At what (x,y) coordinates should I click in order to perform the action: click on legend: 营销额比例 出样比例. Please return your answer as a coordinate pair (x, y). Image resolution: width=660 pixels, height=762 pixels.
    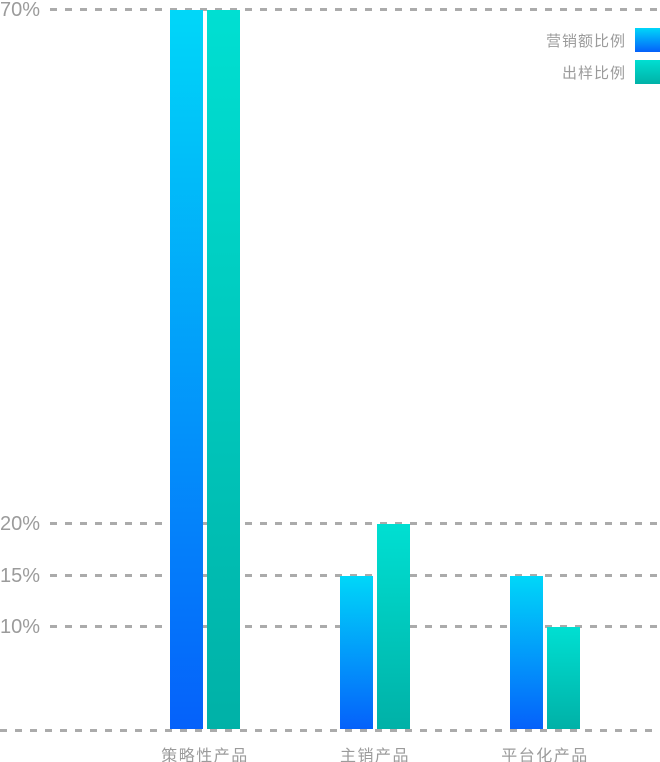
    Looking at the image, I should click on (603, 56).